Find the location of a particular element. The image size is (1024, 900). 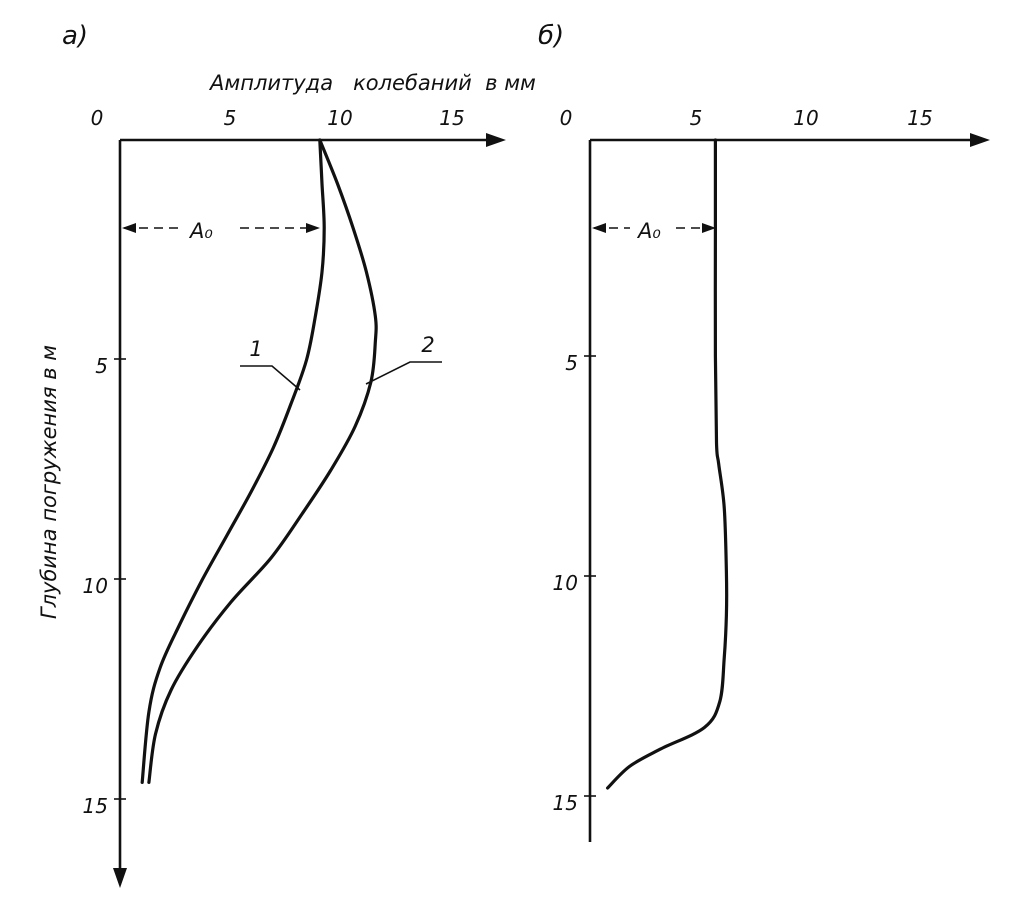

panel-a-y-tick-10: 10 is located at coordinates (95, 586).